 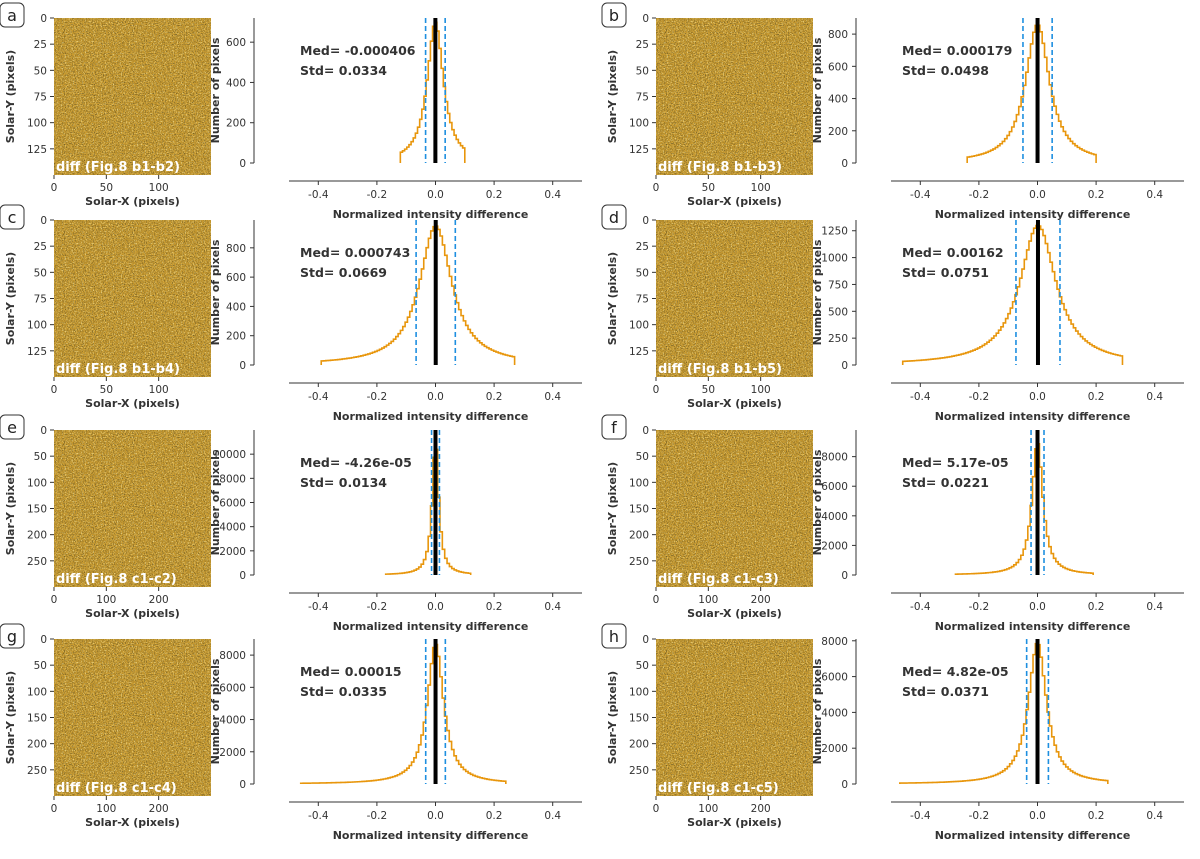 What do you see at coordinates (236, 43) in the screenshot?
I see `hist-ytick-label: 600` at bounding box center [236, 43].